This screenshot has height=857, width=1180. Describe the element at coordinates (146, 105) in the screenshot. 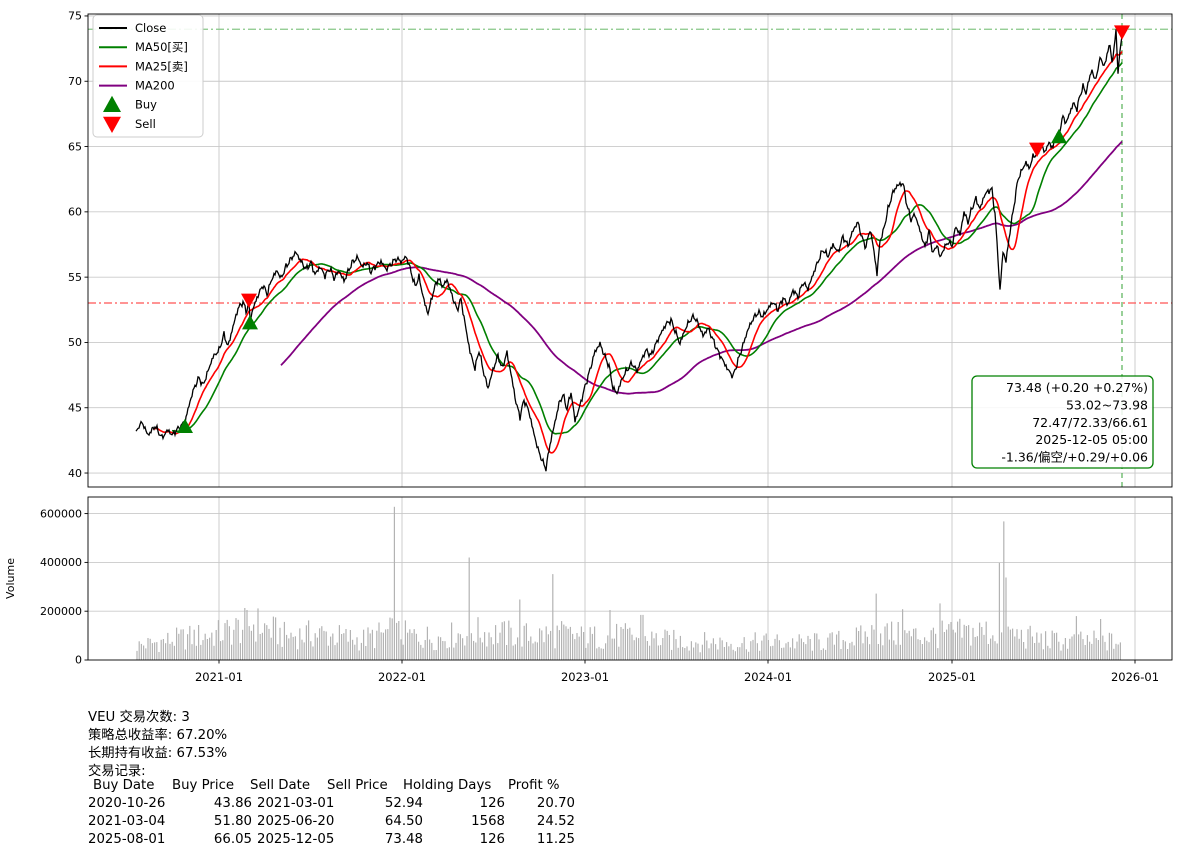

I see `legend-label: Buy` at that location.